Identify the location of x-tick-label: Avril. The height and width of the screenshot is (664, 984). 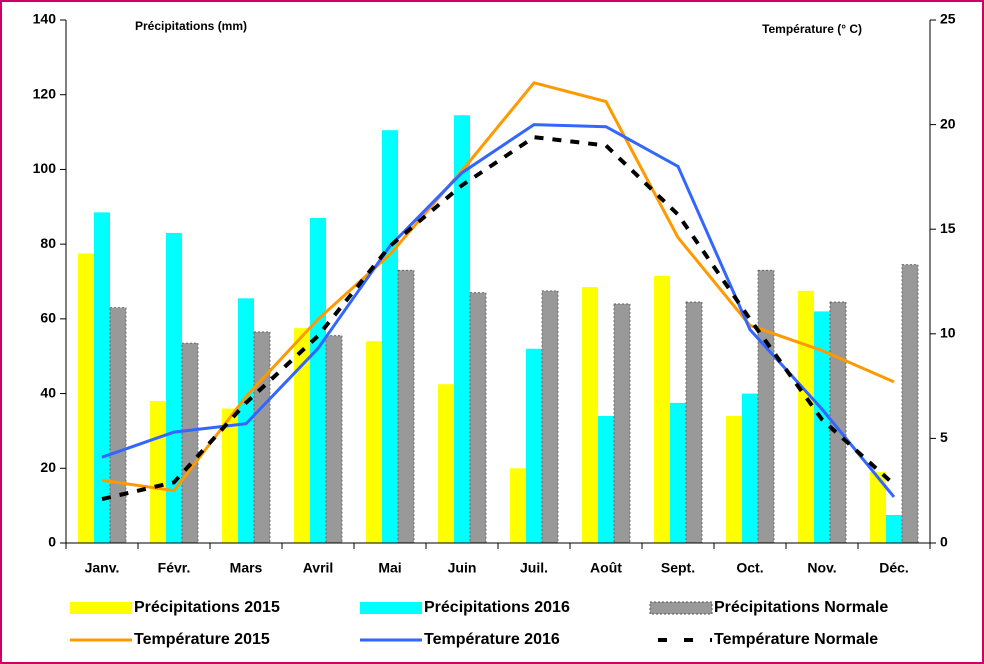
(318, 568).